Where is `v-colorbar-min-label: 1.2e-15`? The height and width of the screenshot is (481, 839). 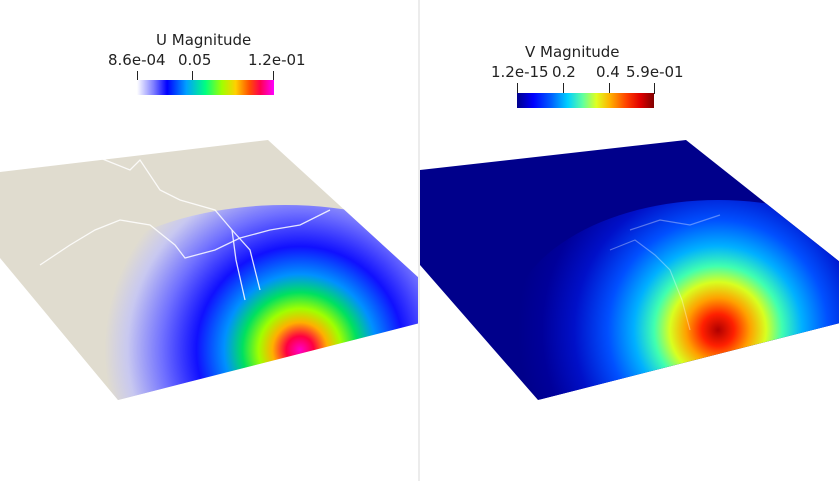
v-colorbar-min-label: 1.2e-15 is located at coordinates (520, 72).